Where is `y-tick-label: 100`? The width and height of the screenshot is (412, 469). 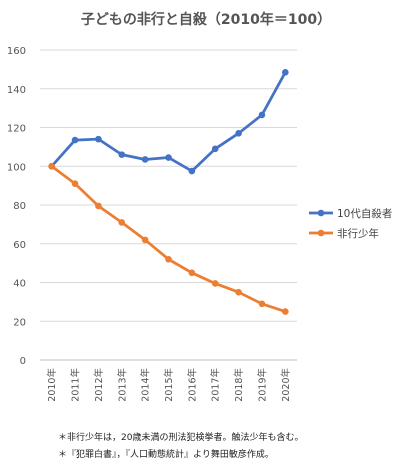
y-tick-label: 100 is located at coordinates (16, 167).